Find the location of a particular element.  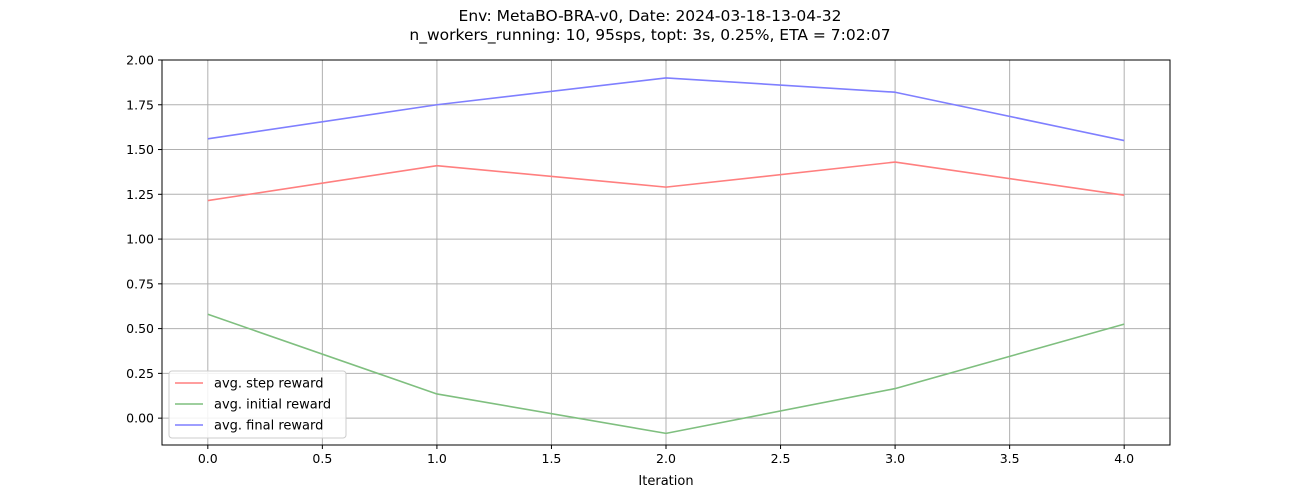

x-tick-label: 0.0 is located at coordinates (208, 458).